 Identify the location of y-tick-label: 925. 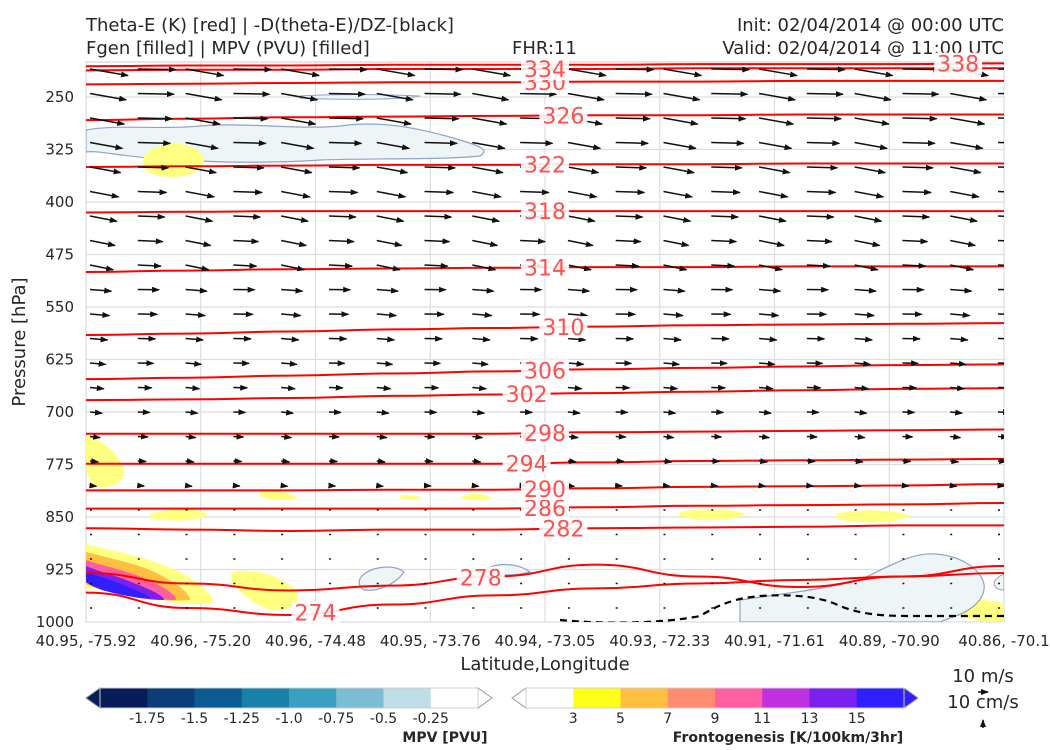
(59, 570).